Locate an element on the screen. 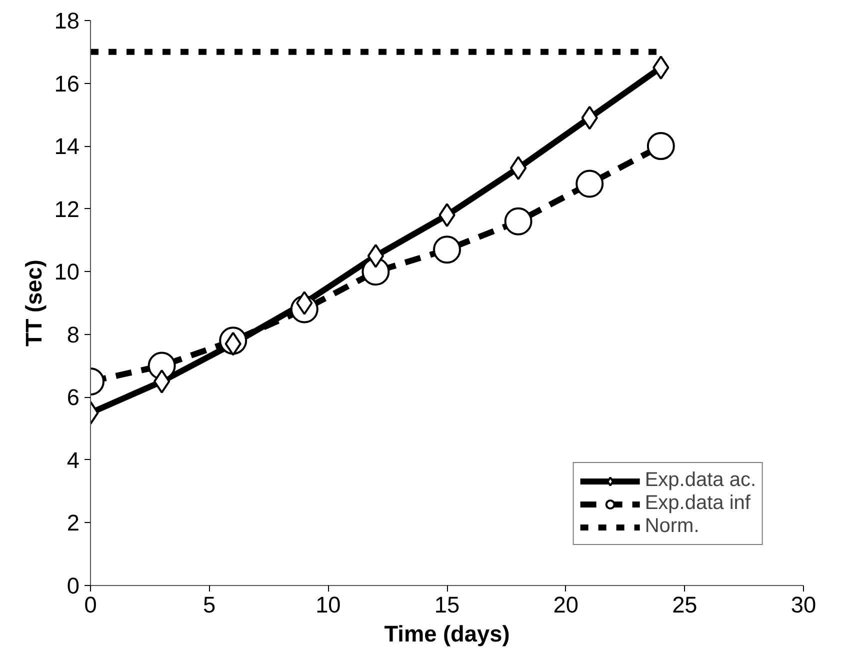 The height and width of the screenshot is (651, 845). y-tick-label: 0 is located at coordinates (73, 585).